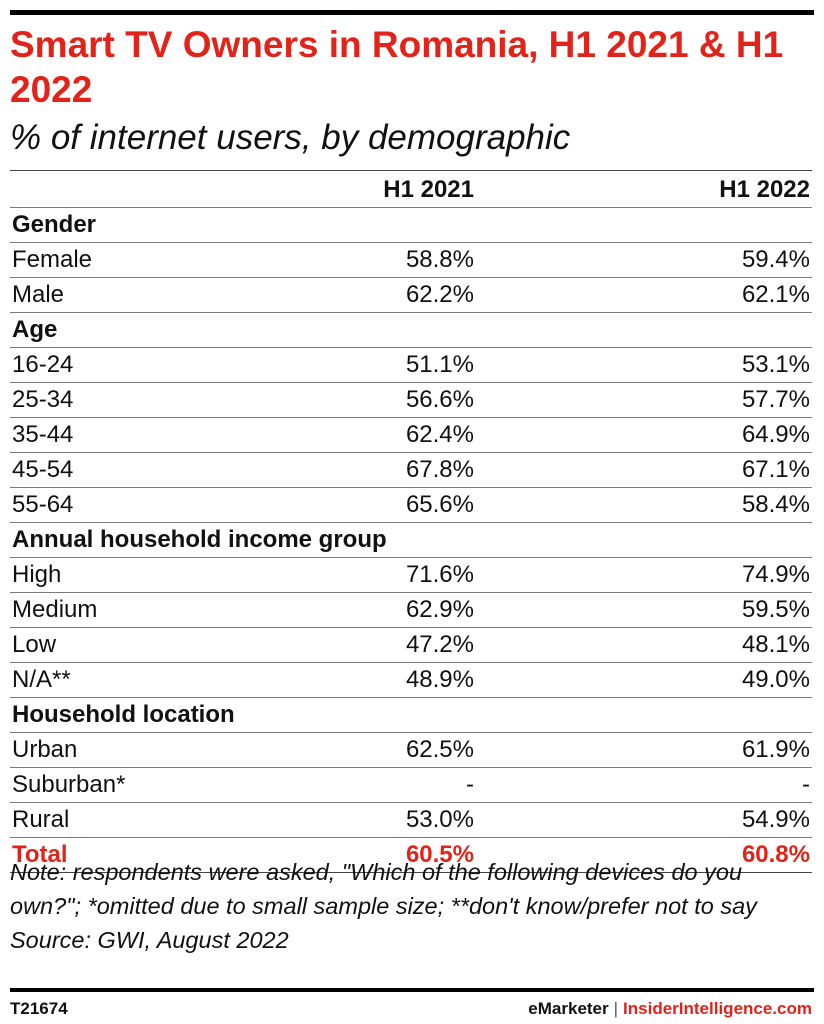 The width and height of the screenshot is (824, 1024). I want to click on value-h1-2022: 64.9%, so click(775, 434).